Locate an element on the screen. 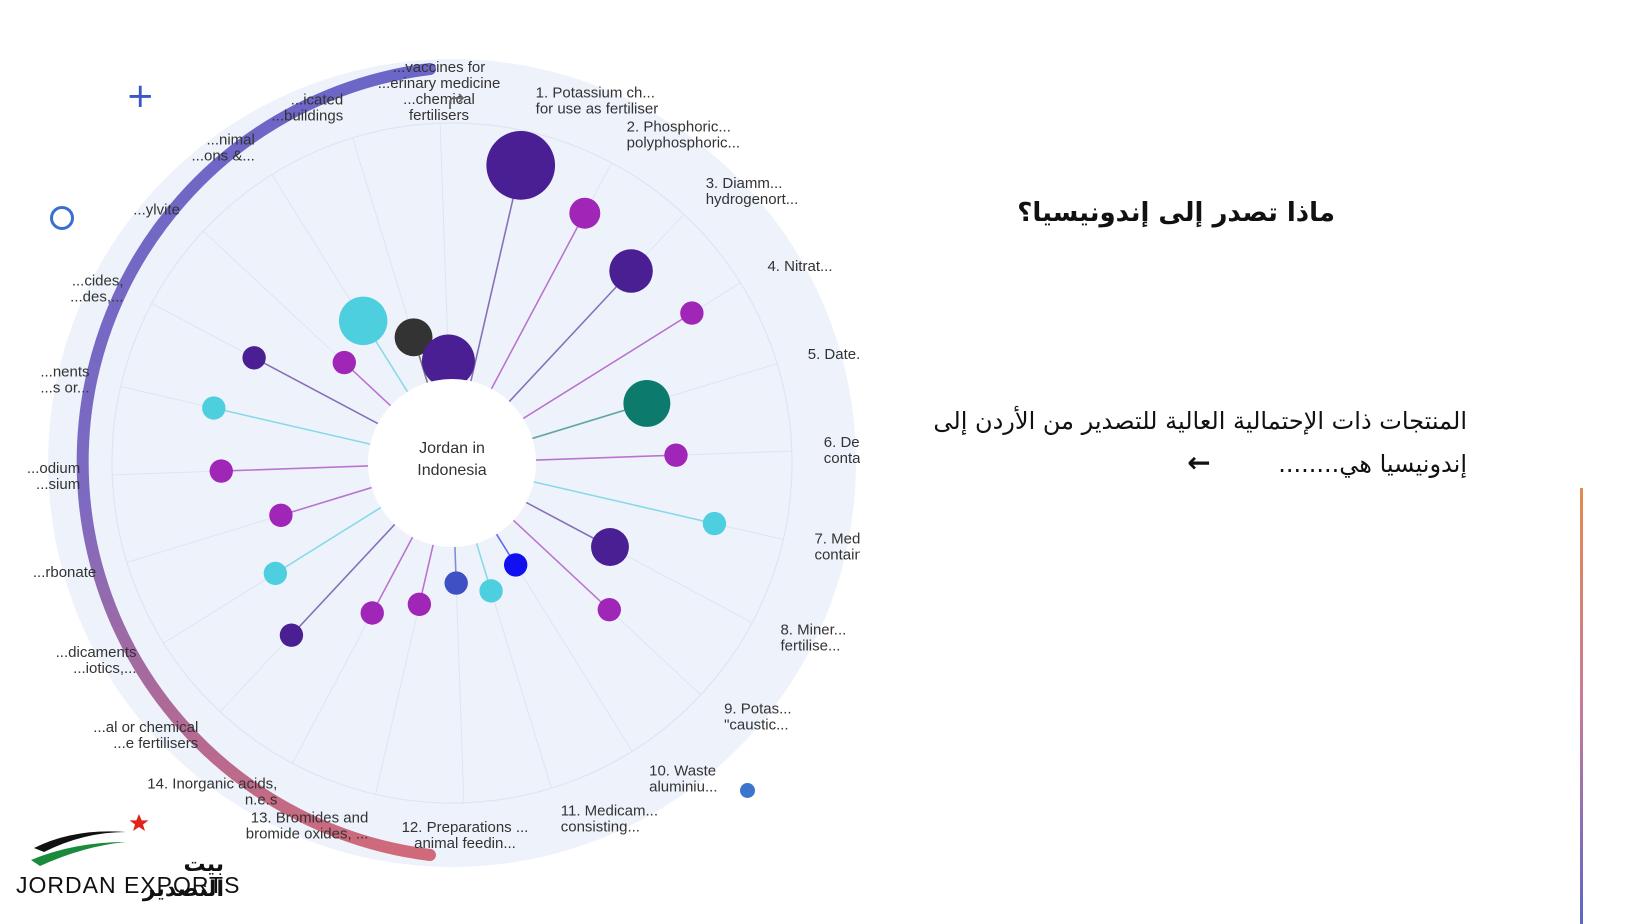 This screenshot has width=1640, height=924. category-label-line: ...chemical is located at coordinates (439, 99).